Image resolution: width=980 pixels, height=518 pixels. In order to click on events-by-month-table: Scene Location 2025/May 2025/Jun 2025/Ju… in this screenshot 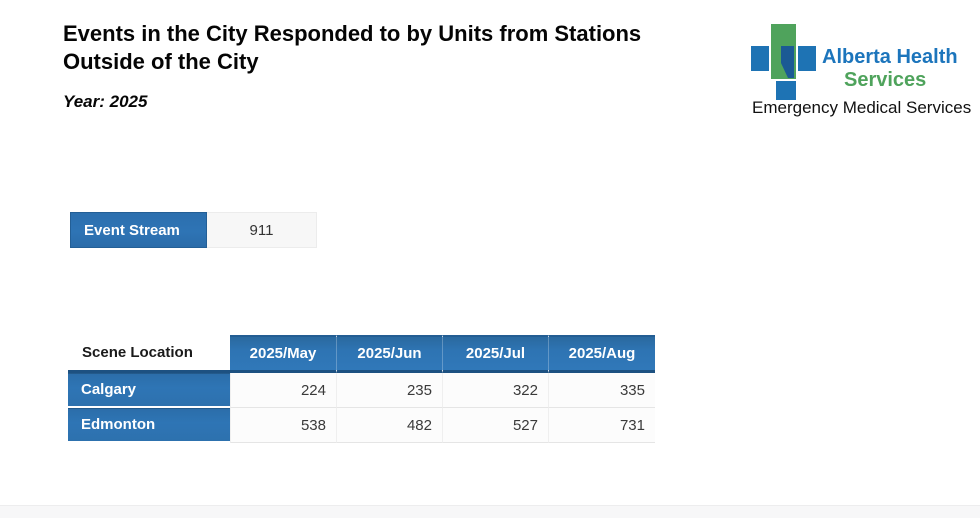, I will do `click(361, 389)`.